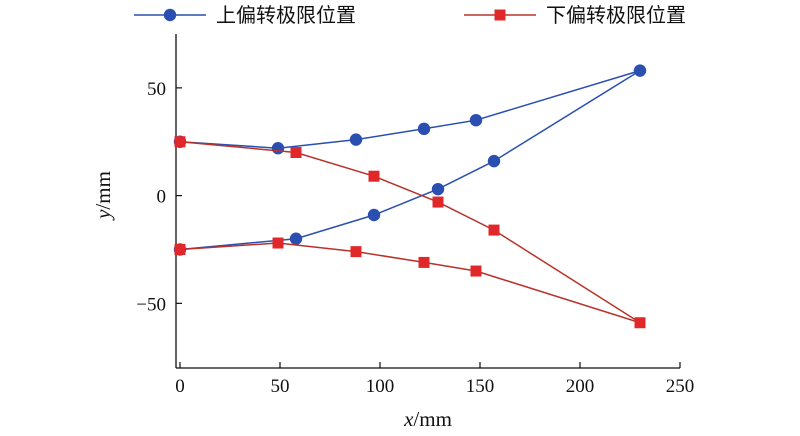  Describe the element at coordinates (616, 15) in the screenshot. I see `legend-label: 下偏转极限位置` at that location.